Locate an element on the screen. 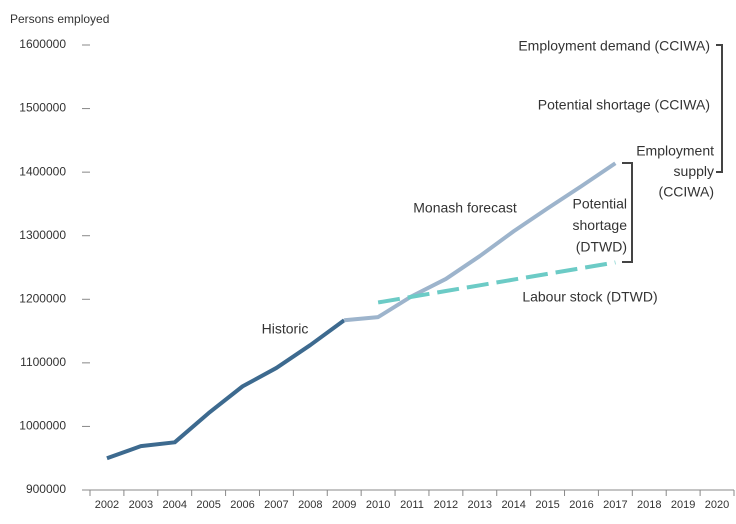 Image resolution: width=736 pixels, height=524 pixels. x-tick-label: 2016 is located at coordinates (581, 505).